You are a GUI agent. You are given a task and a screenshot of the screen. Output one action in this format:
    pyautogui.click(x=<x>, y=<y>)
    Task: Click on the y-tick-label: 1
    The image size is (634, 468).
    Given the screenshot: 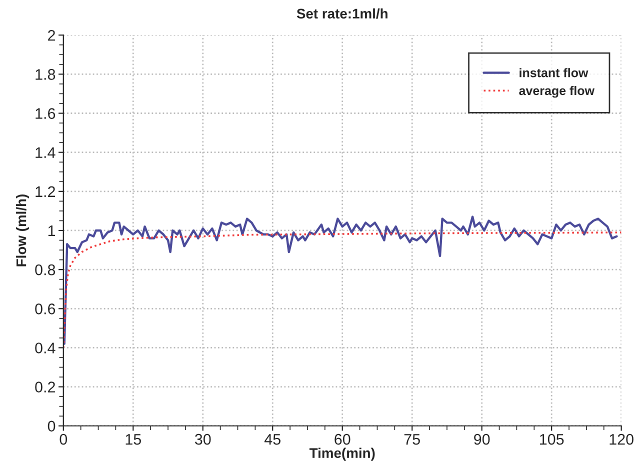 What is the action you would take?
    pyautogui.click(x=52, y=231)
    